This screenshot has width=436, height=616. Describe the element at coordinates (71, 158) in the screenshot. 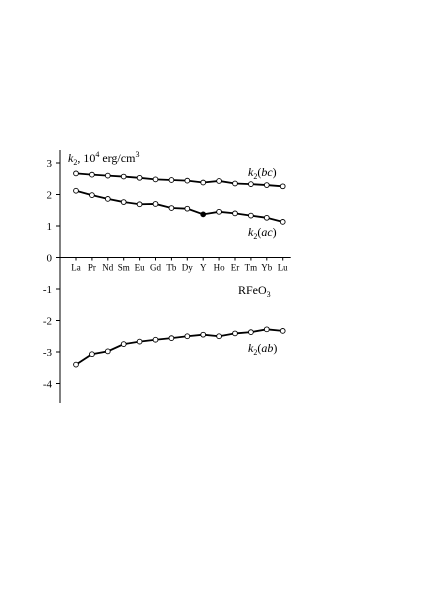

I see `y-axis-label-k: k` at that location.